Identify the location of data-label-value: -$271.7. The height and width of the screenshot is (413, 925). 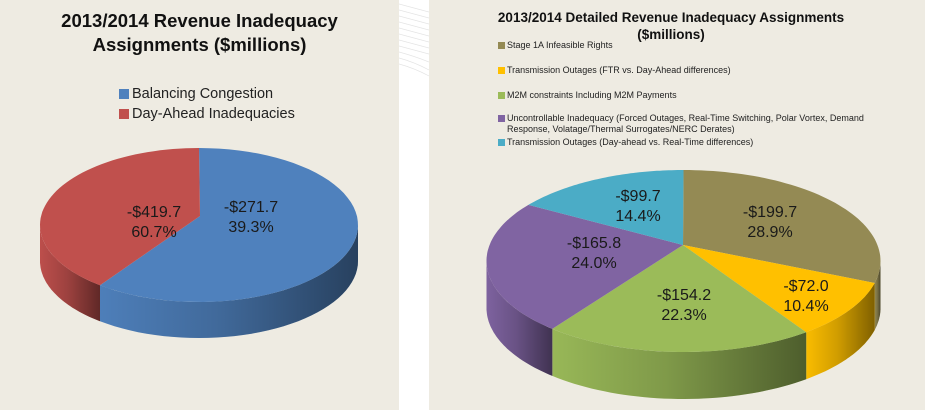
(251, 207).